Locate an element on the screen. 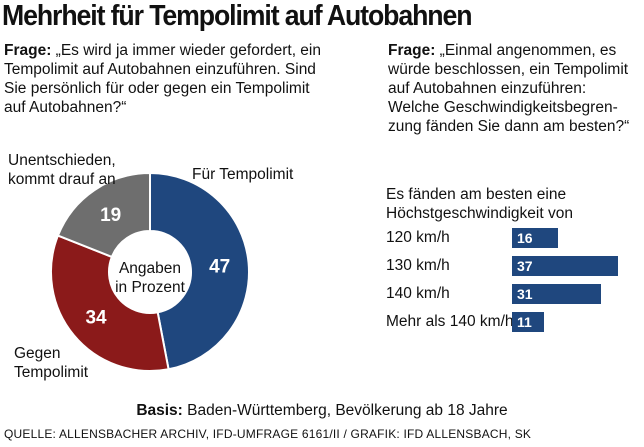 The height and width of the screenshot is (447, 644). basis-prefix: Basis: is located at coordinates (159, 410).